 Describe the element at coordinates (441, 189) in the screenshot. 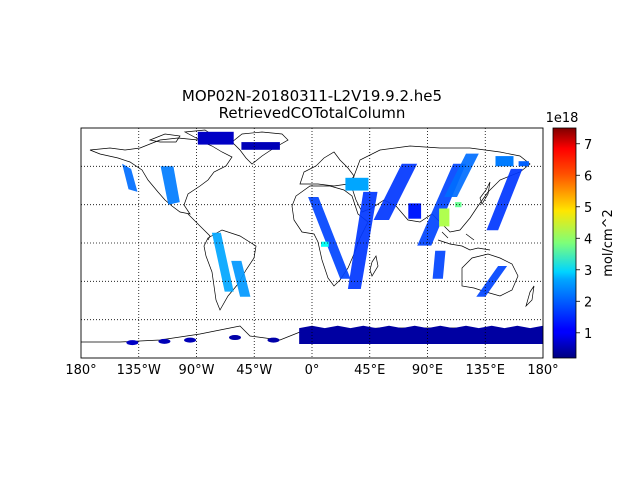

I see `coastline-asia` at that location.